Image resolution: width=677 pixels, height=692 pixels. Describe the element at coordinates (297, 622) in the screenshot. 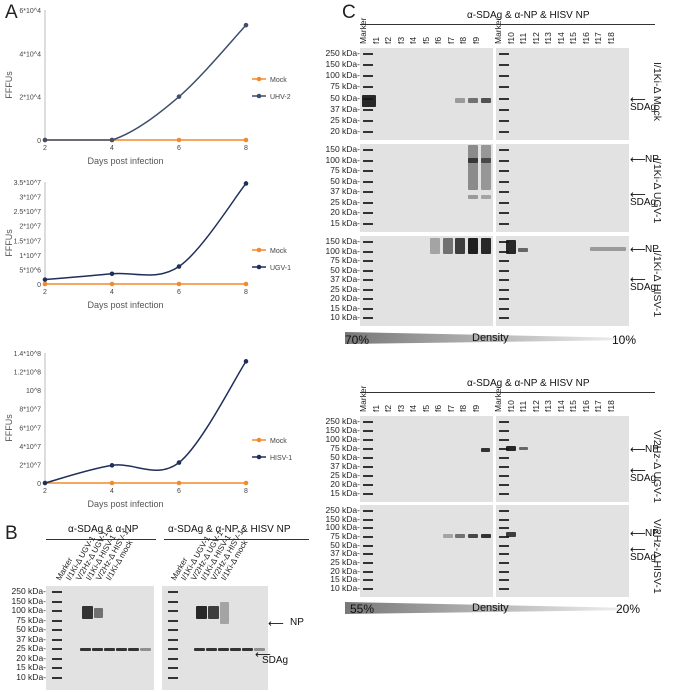

I see `panel-b-np-label: NP` at that location.